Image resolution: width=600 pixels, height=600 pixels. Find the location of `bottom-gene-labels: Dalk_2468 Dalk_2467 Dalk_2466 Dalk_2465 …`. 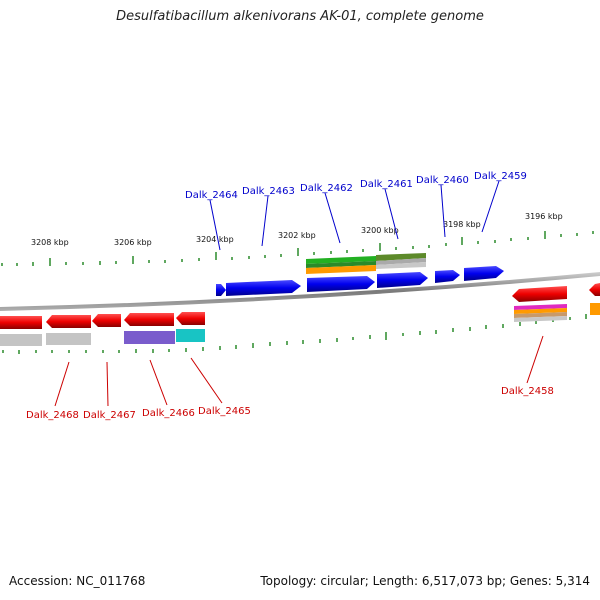

bottom-gene-labels: Dalk_2468 Dalk_2467 Dalk_2466 Dalk_2465 … is located at coordinates (290, 378).